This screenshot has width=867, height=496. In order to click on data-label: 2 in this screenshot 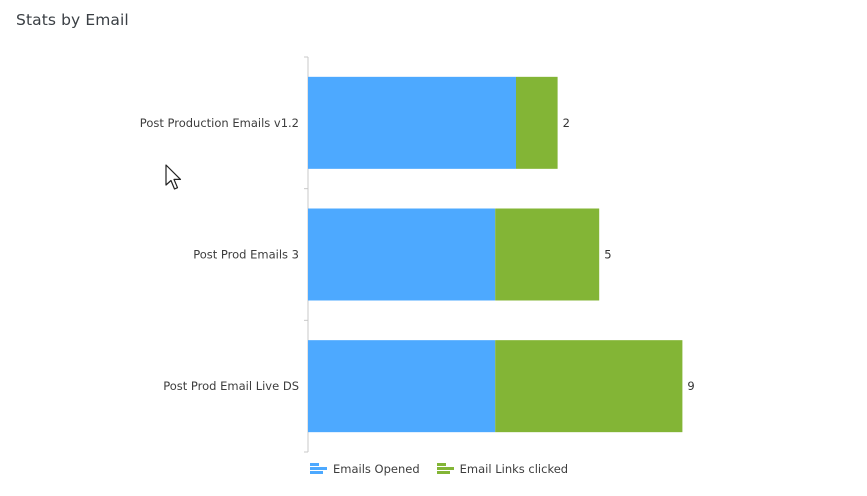, I will do `click(566, 123)`.